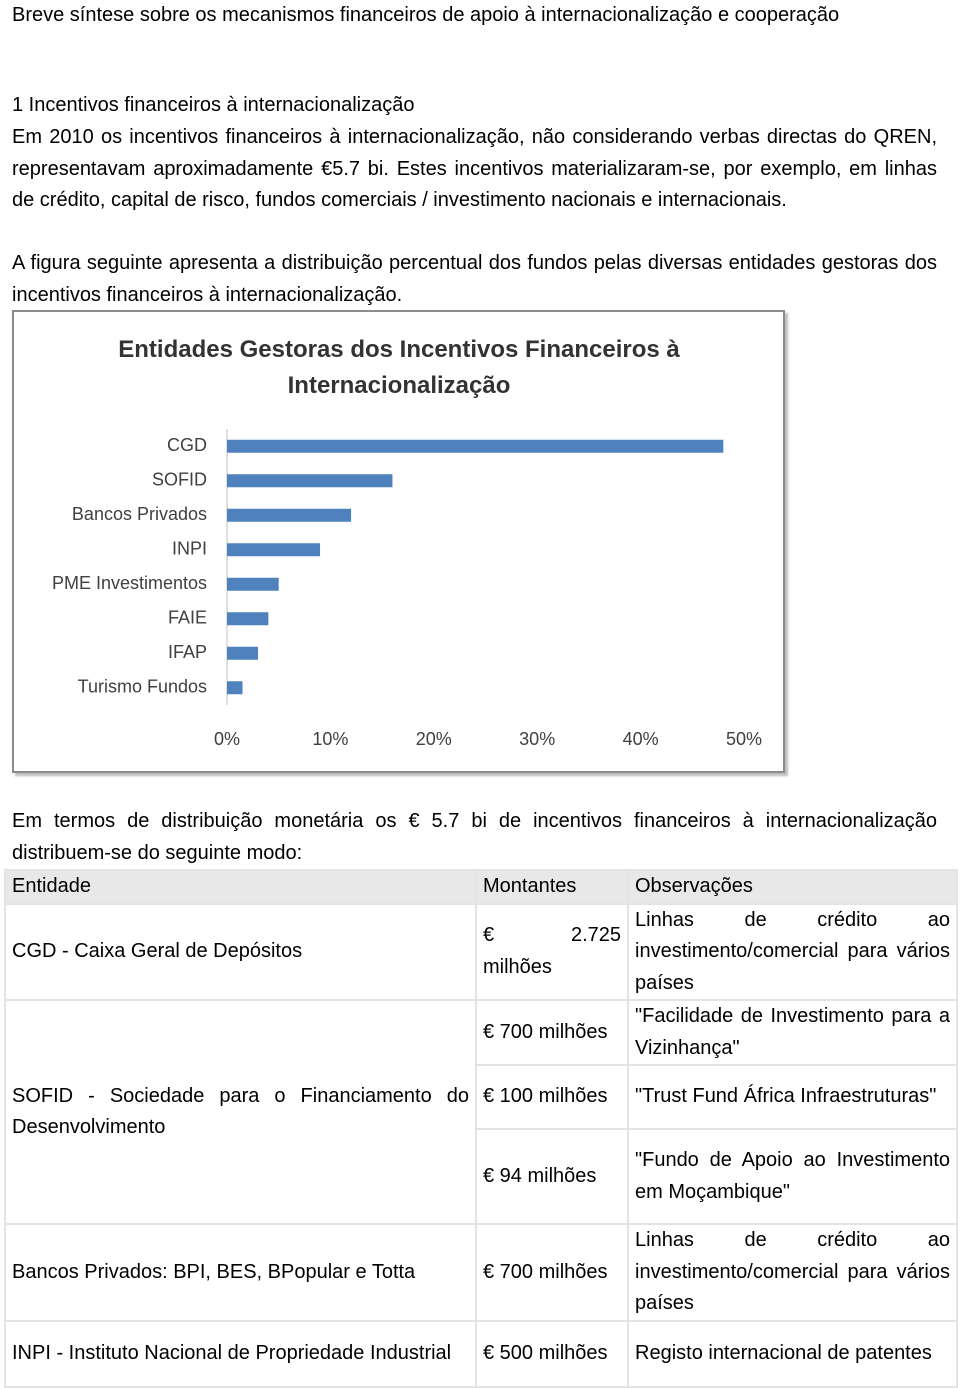  What do you see at coordinates (552, 1353) in the screenshot?
I see `amount-cell: € 500 milhões` at bounding box center [552, 1353].